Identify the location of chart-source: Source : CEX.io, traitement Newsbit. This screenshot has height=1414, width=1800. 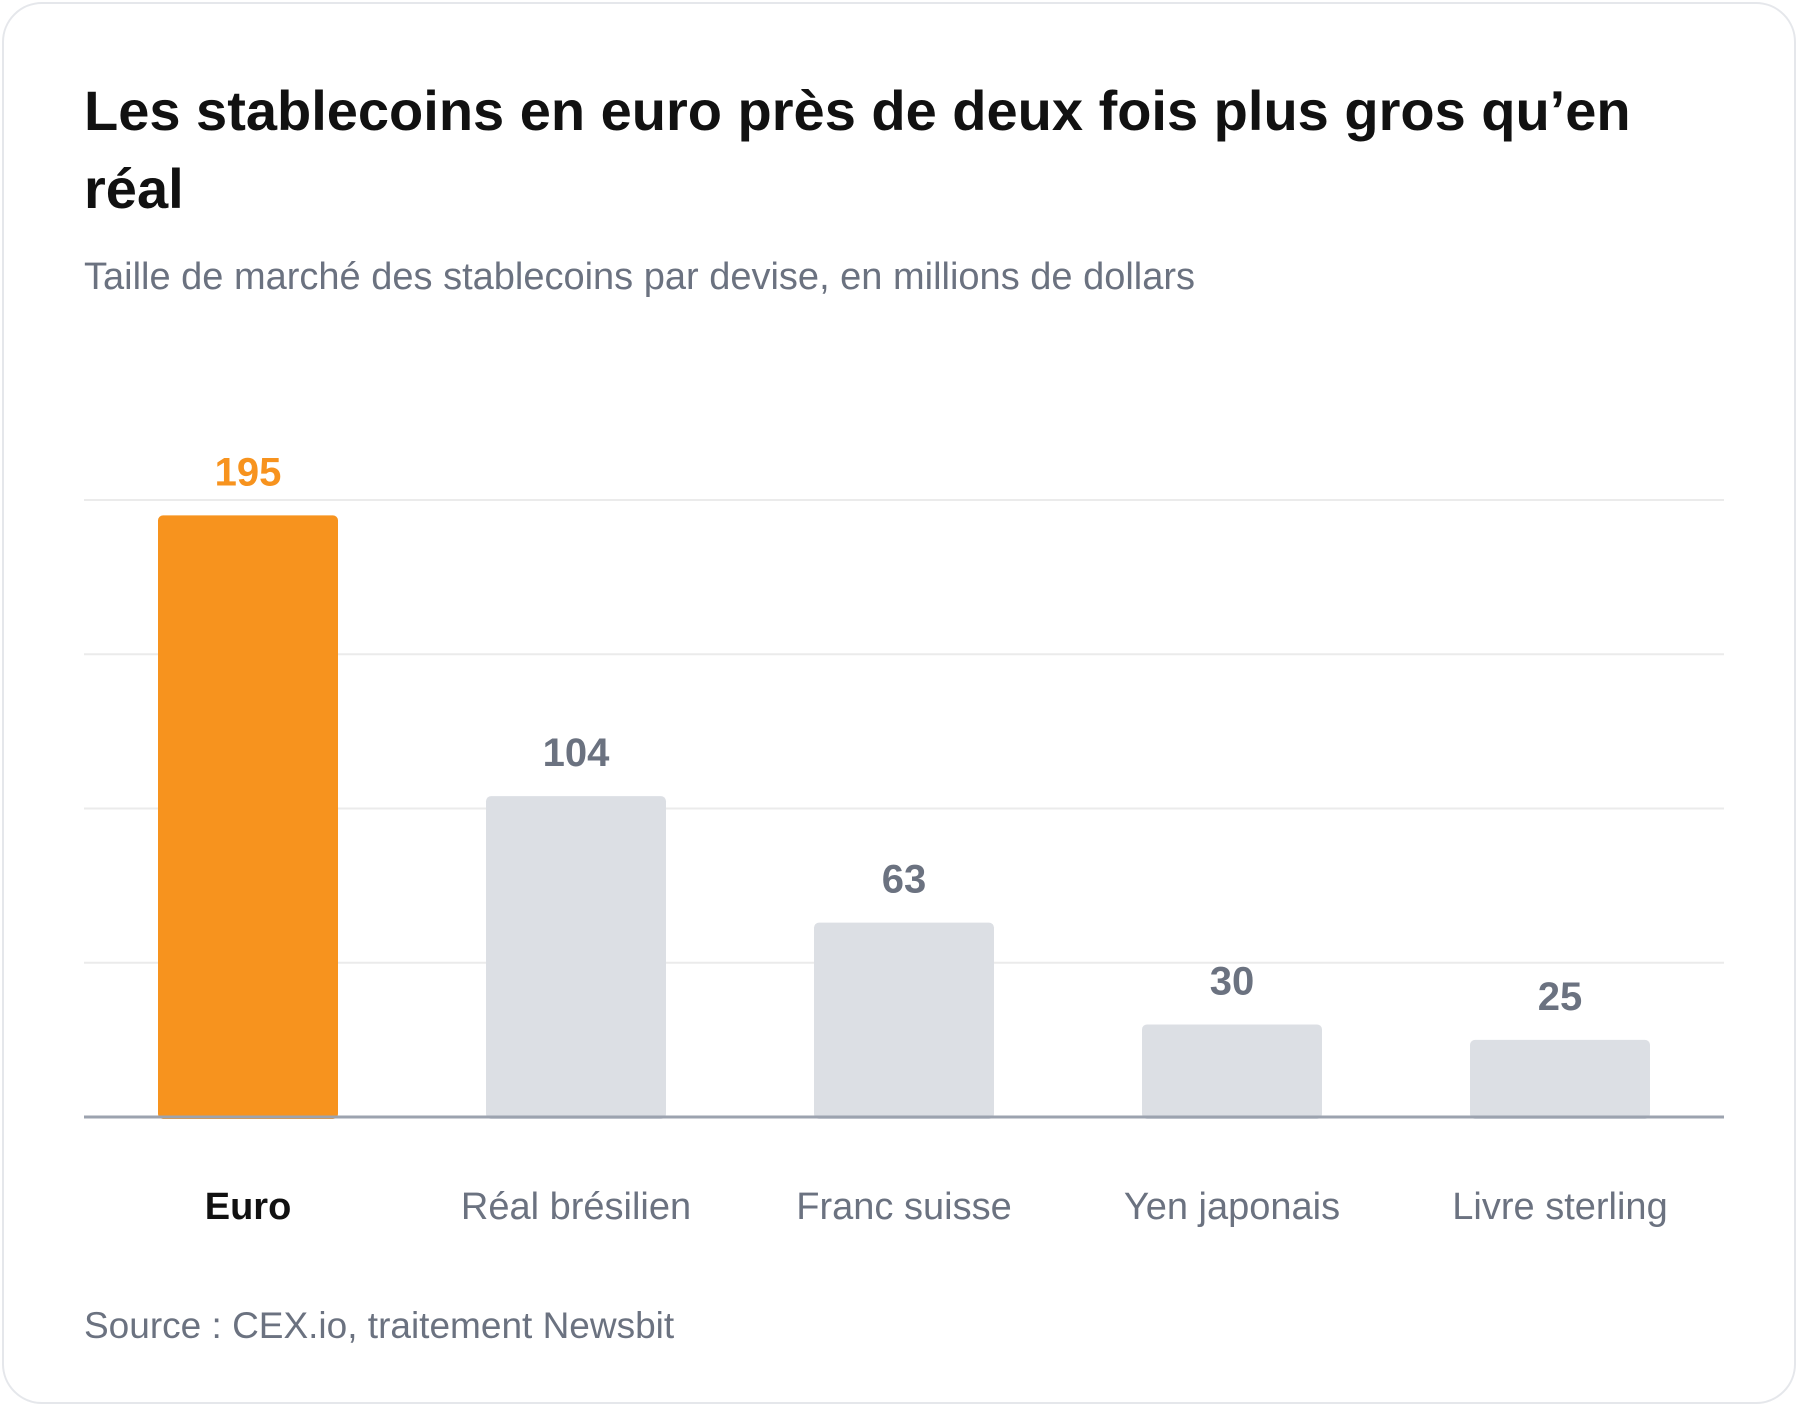
(379, 1325).